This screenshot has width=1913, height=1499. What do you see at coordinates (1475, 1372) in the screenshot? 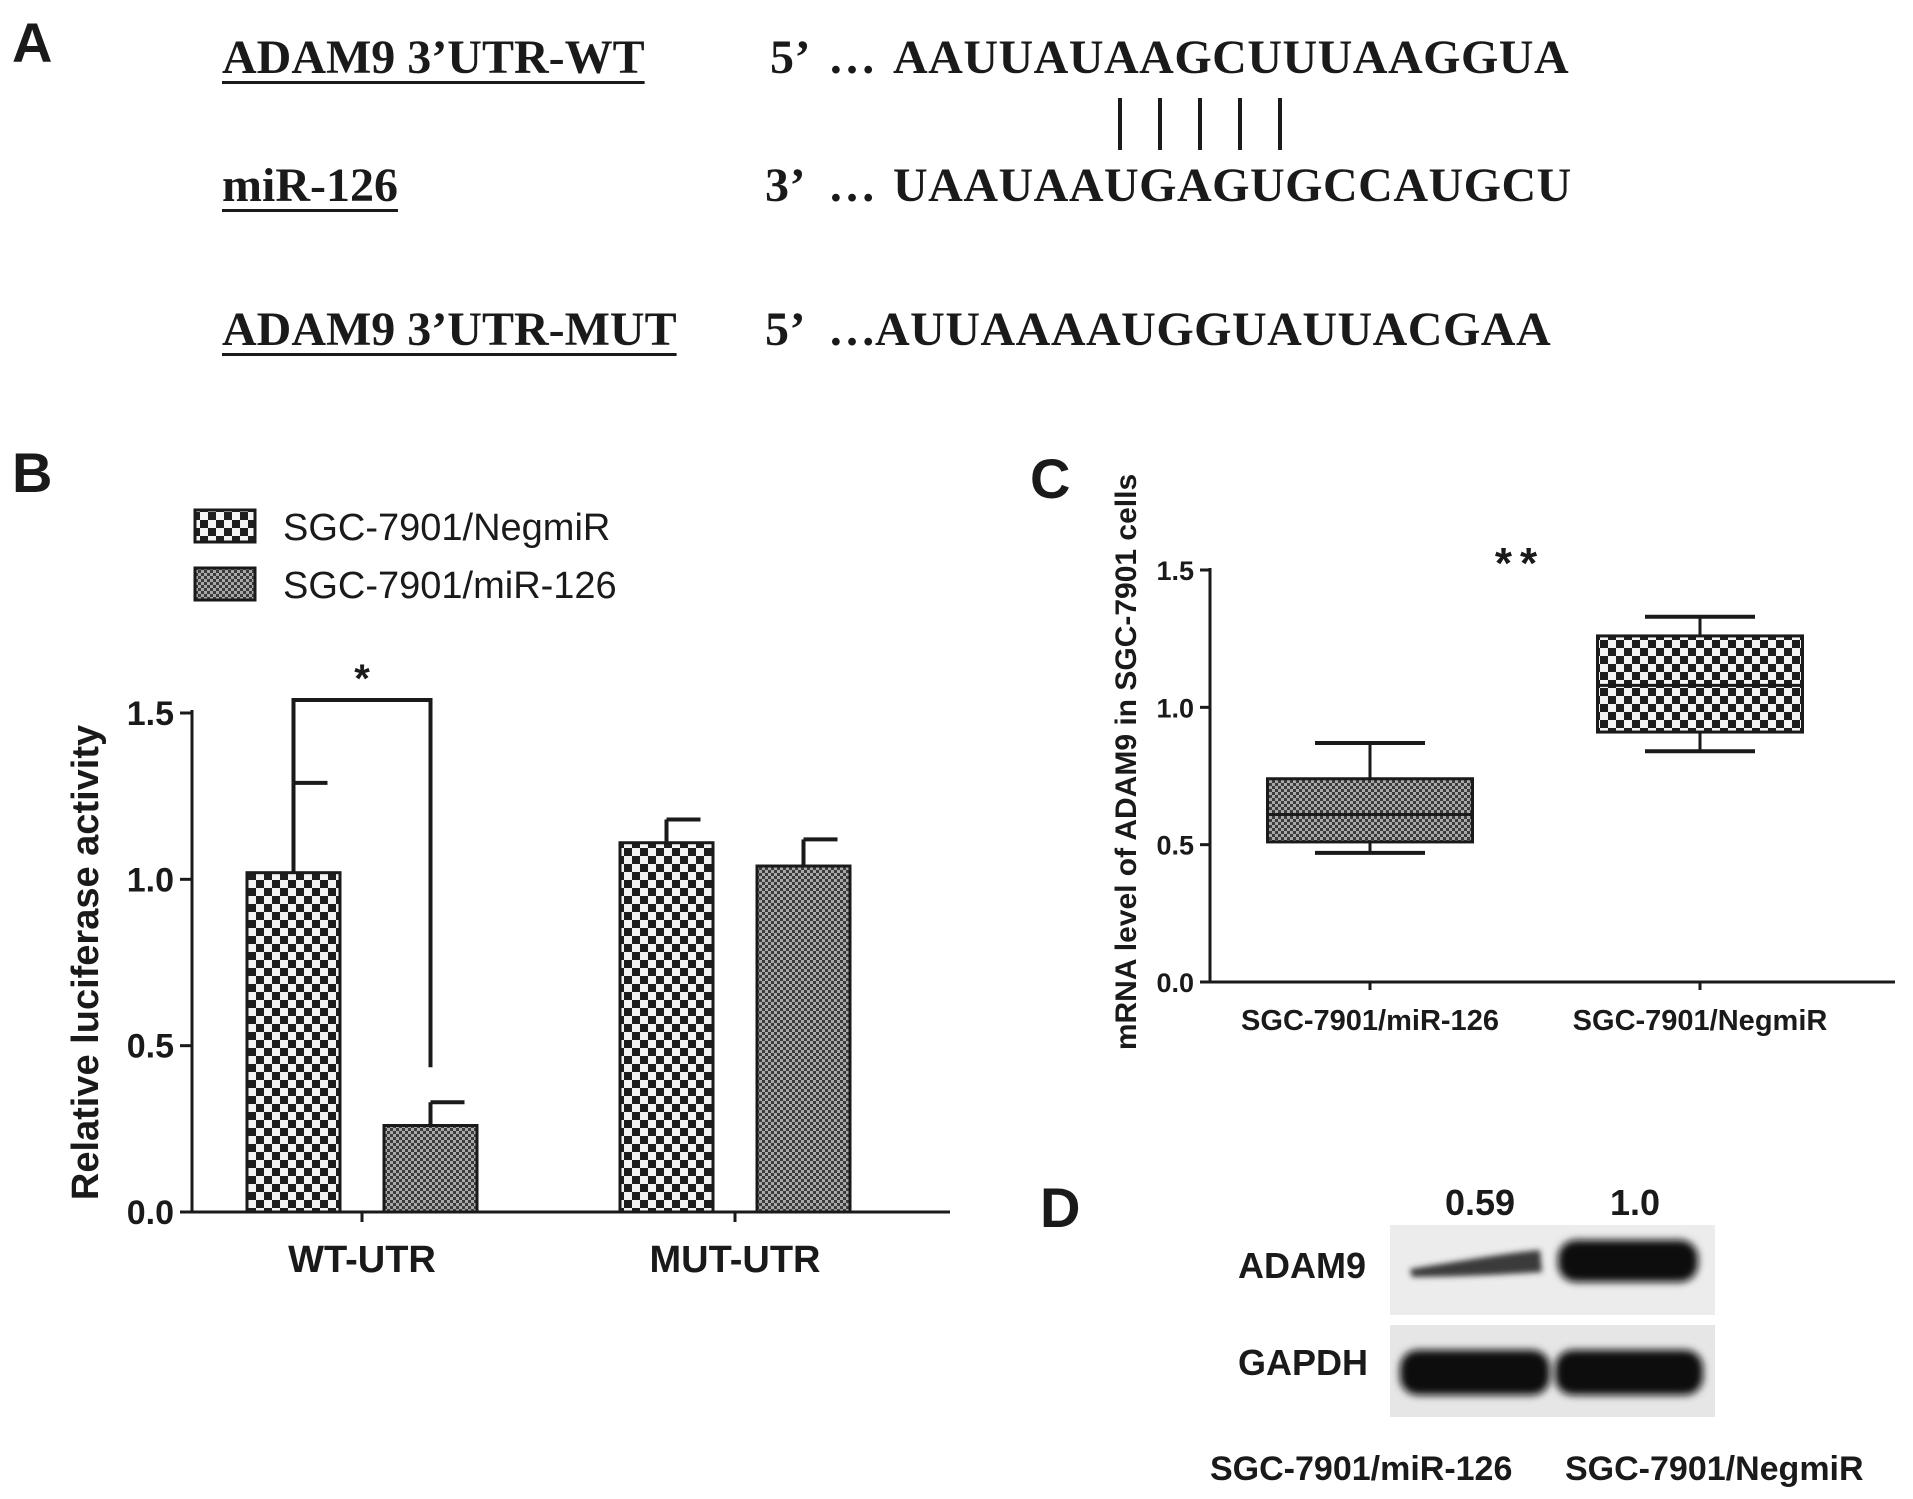
I see `gapdh-band-mir126` at bounding box center [1475, 1372].